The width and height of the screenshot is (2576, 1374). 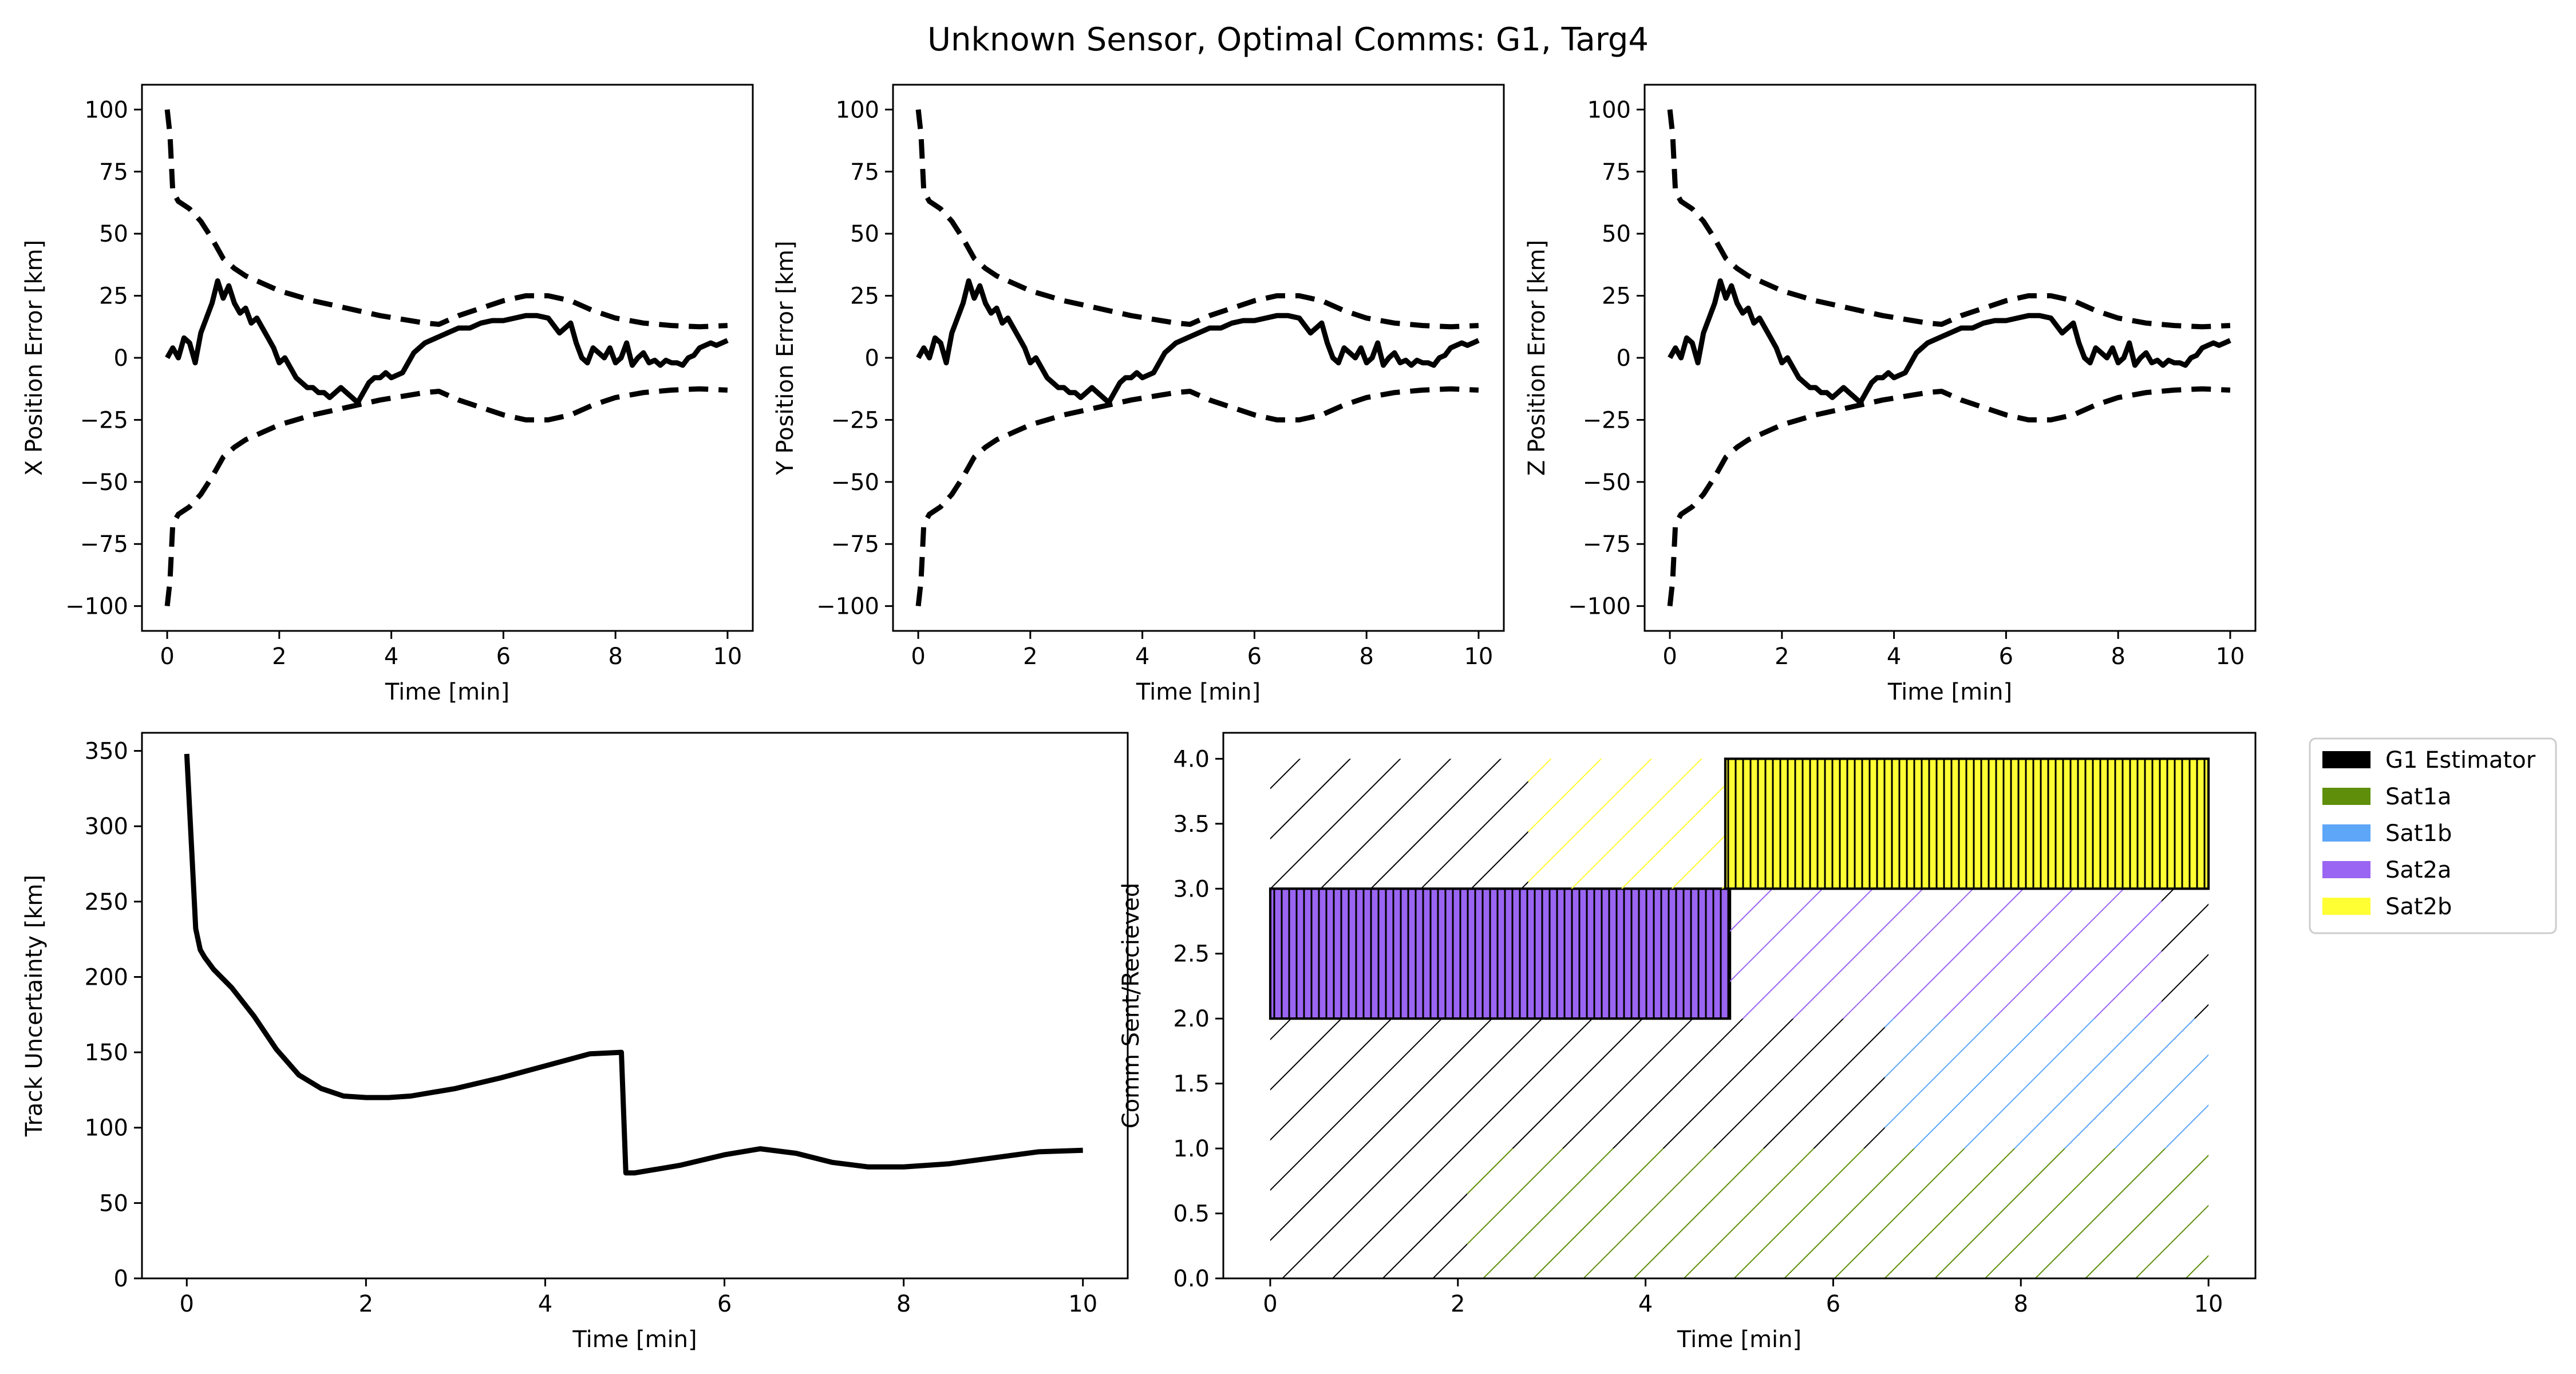 What do you see at coordinates (1191, 1214) in the screenshot?
I see `y-tick-label: 0.5` at bounding box center [1191, 1214].